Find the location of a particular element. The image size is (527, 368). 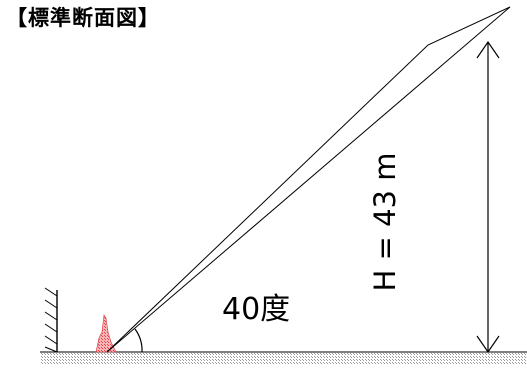

height-dimension-arrow is located at coordinates (488, 197).